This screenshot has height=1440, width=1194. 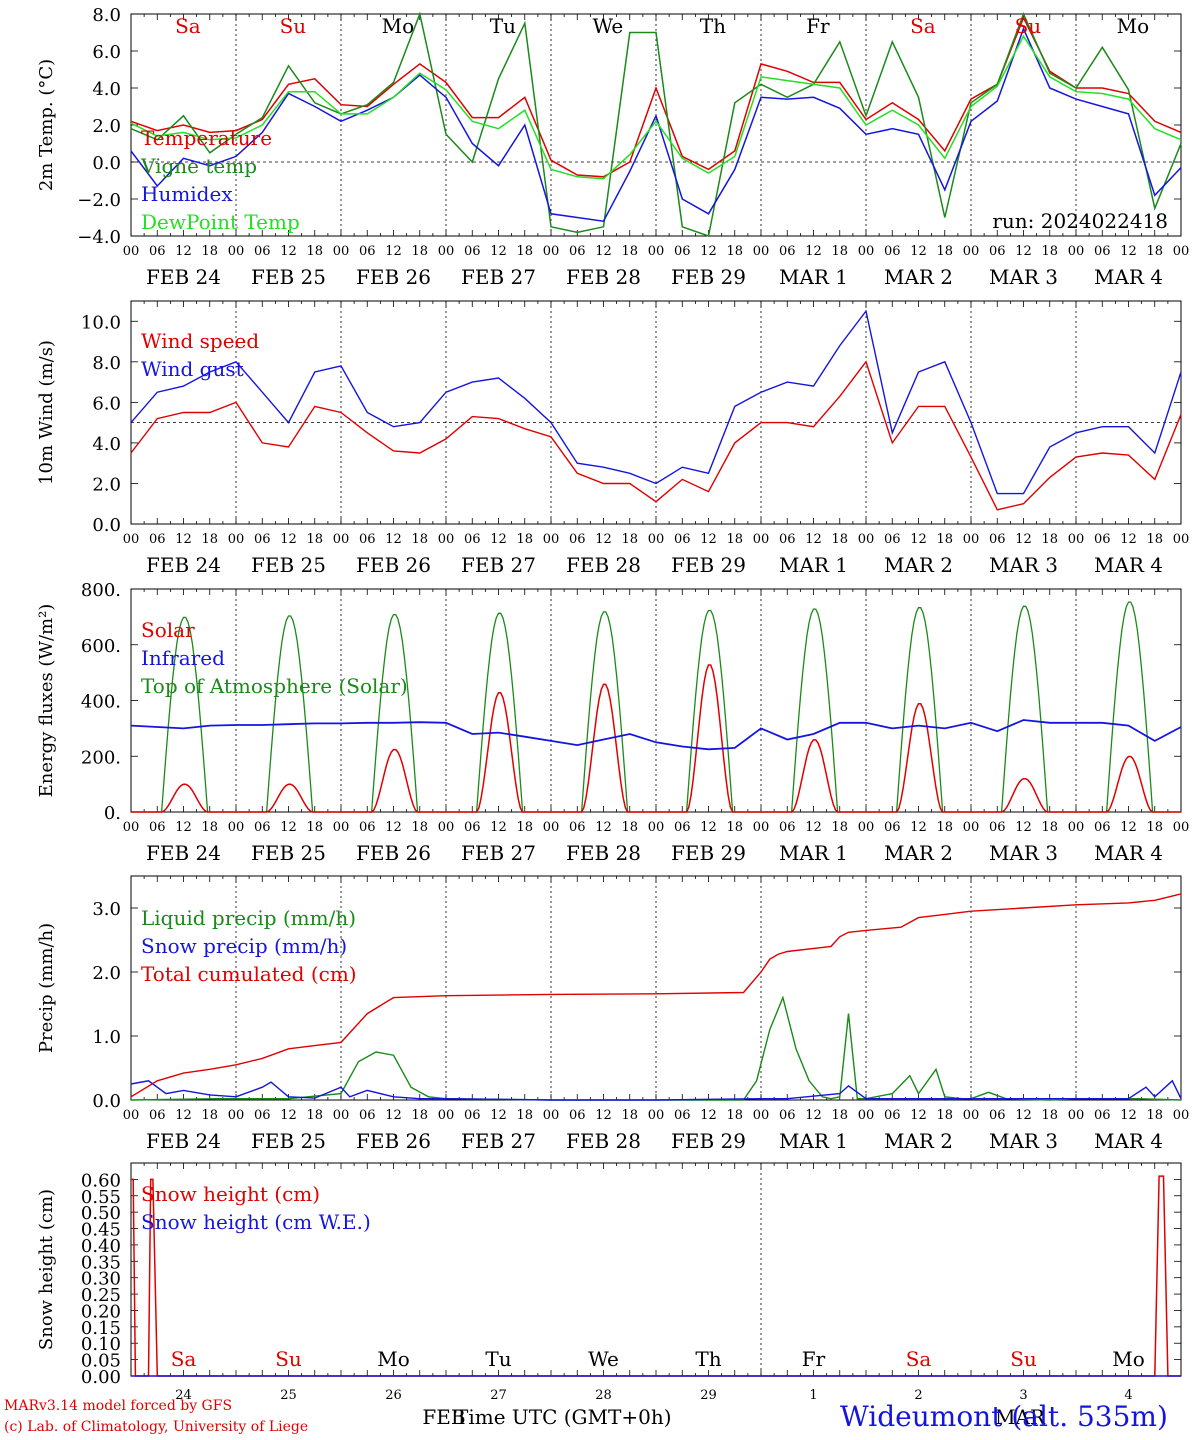 I want to click on series-line-temperature, so click(x=656, y=96).